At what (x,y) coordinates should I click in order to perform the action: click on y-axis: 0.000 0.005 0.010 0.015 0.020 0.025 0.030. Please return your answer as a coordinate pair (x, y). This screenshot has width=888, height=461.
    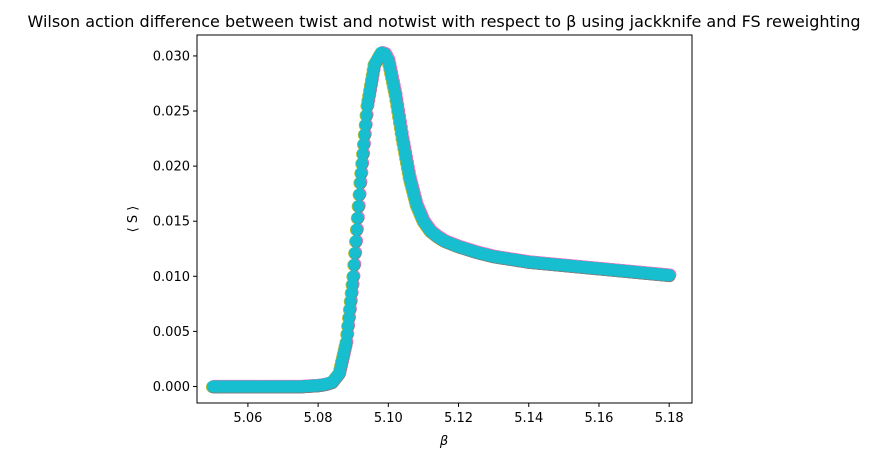
    Looking at the image, I should click on (175, 222).